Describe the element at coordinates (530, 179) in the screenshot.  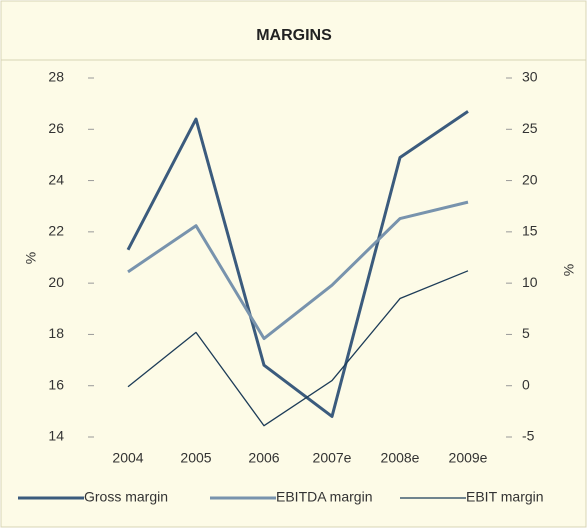
I see `y2-tick-label: 20` at that location.